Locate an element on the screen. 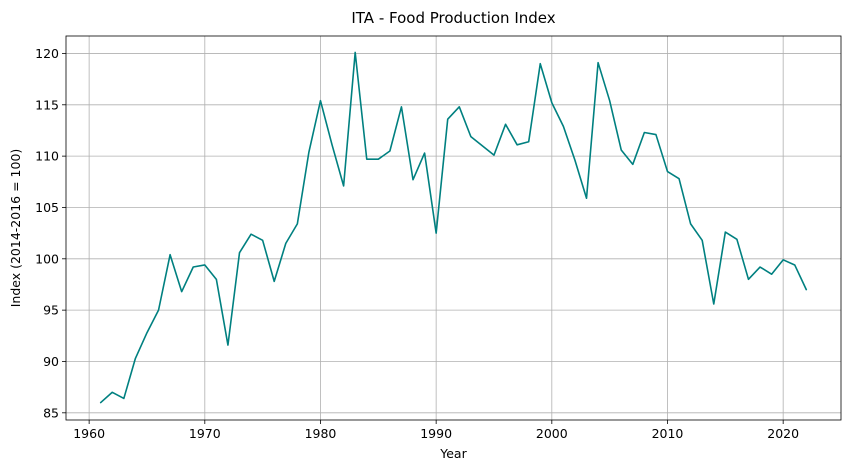 Image resolution: width=850 pixels, height=474 pixels. y-tick-label: 115 is located at coordinates (47, 104).